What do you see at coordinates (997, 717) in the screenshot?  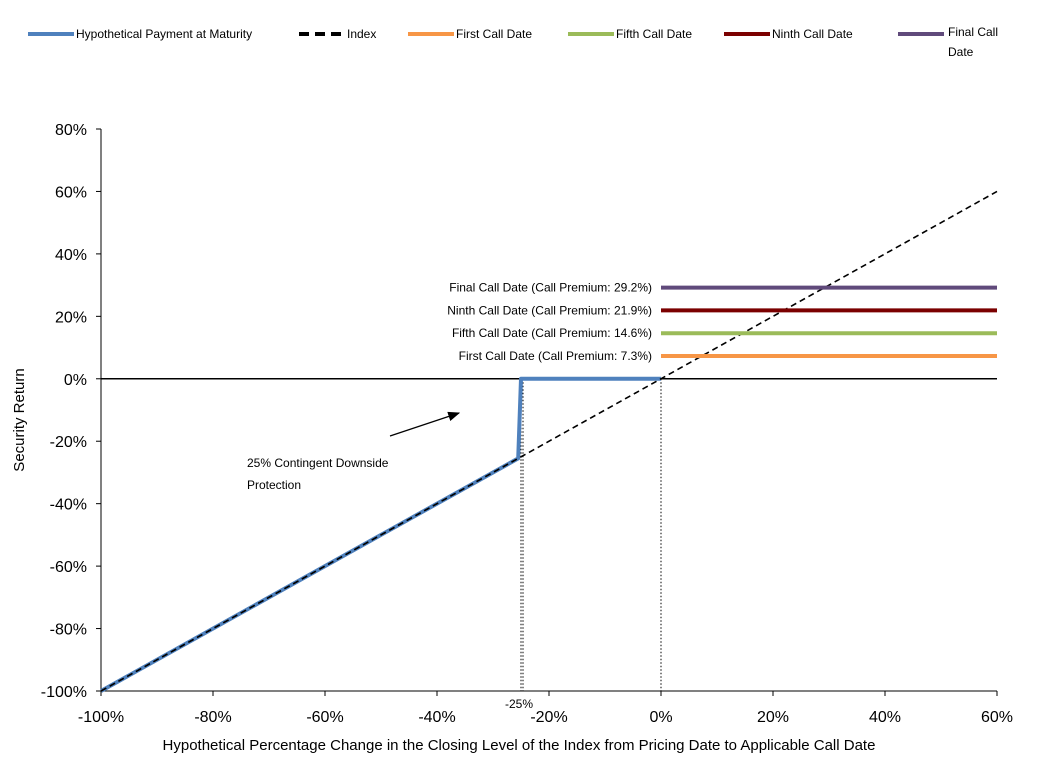 I see `x-tick-label: 60%` at bounding box center [997, 717].